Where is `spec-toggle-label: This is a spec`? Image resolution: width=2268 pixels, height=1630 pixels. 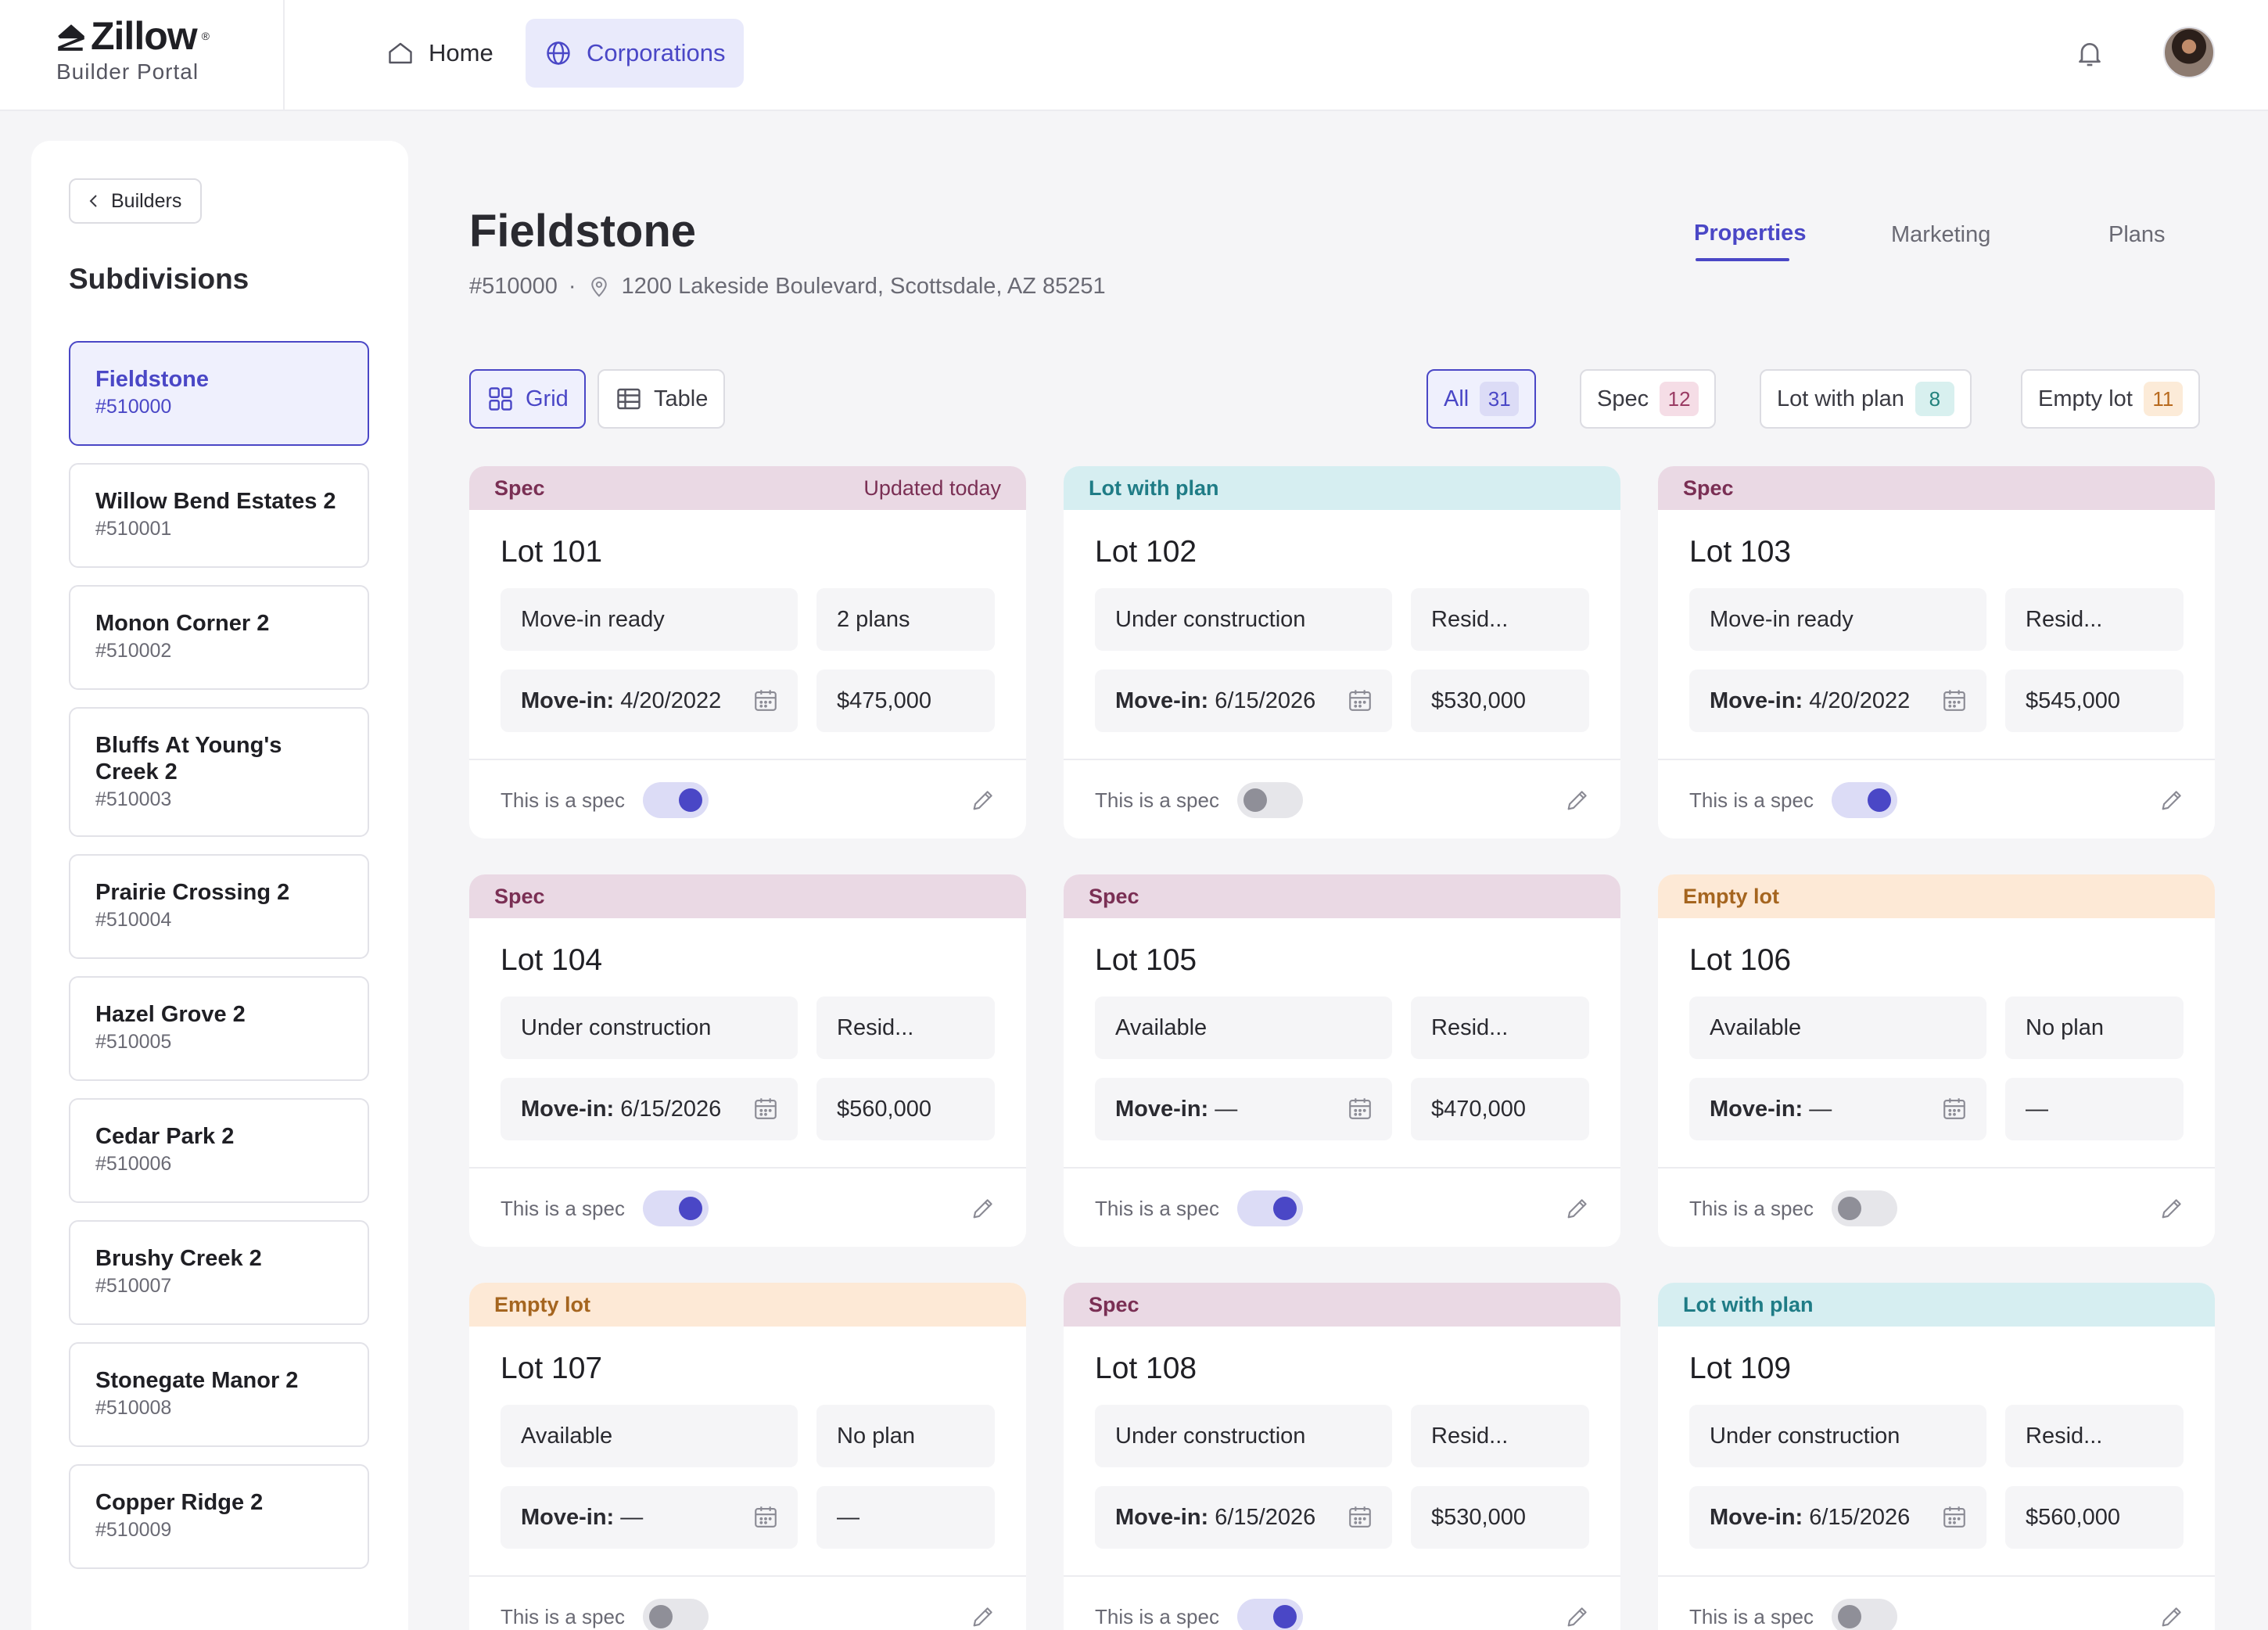 spec-toggle-label: This is a spec is located at coordinates (1157, 800).